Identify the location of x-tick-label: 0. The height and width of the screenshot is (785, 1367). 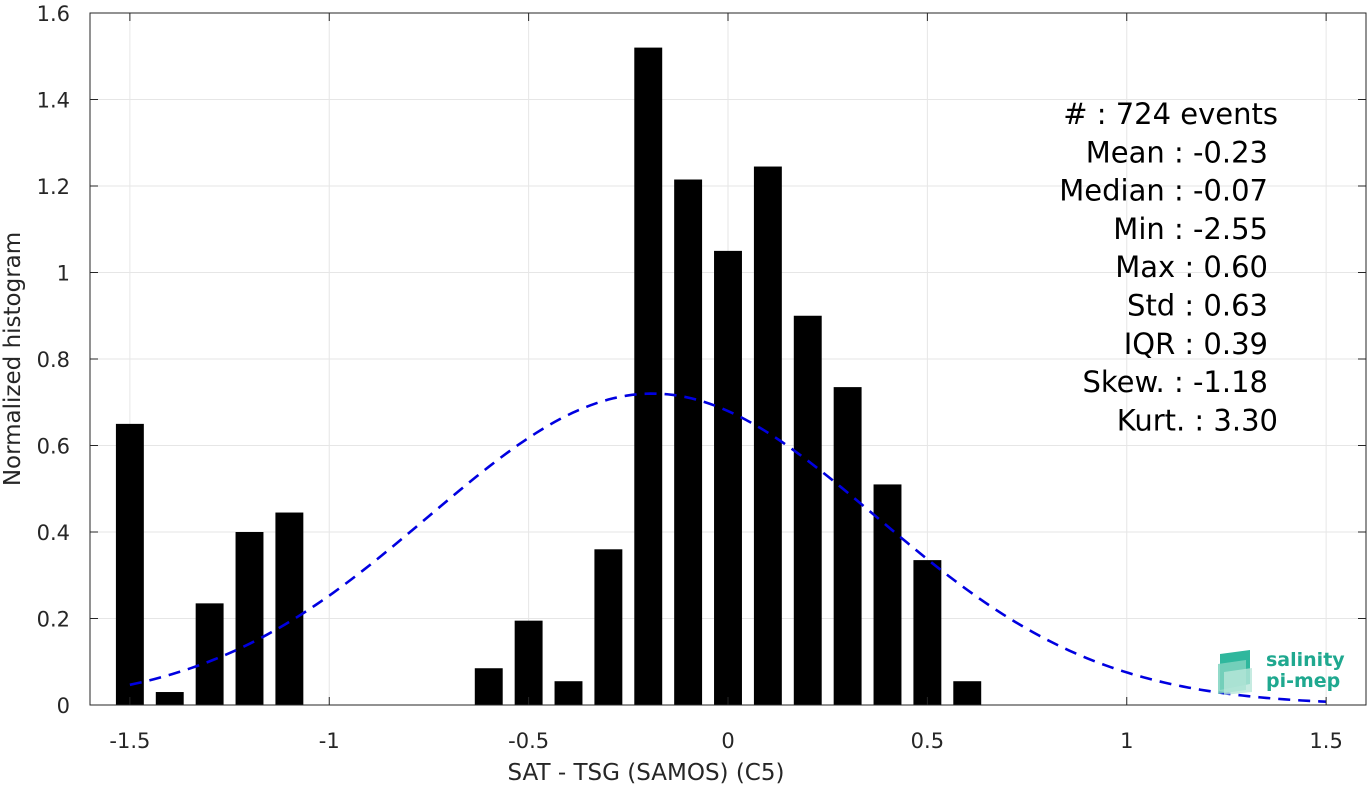
(727, 741).